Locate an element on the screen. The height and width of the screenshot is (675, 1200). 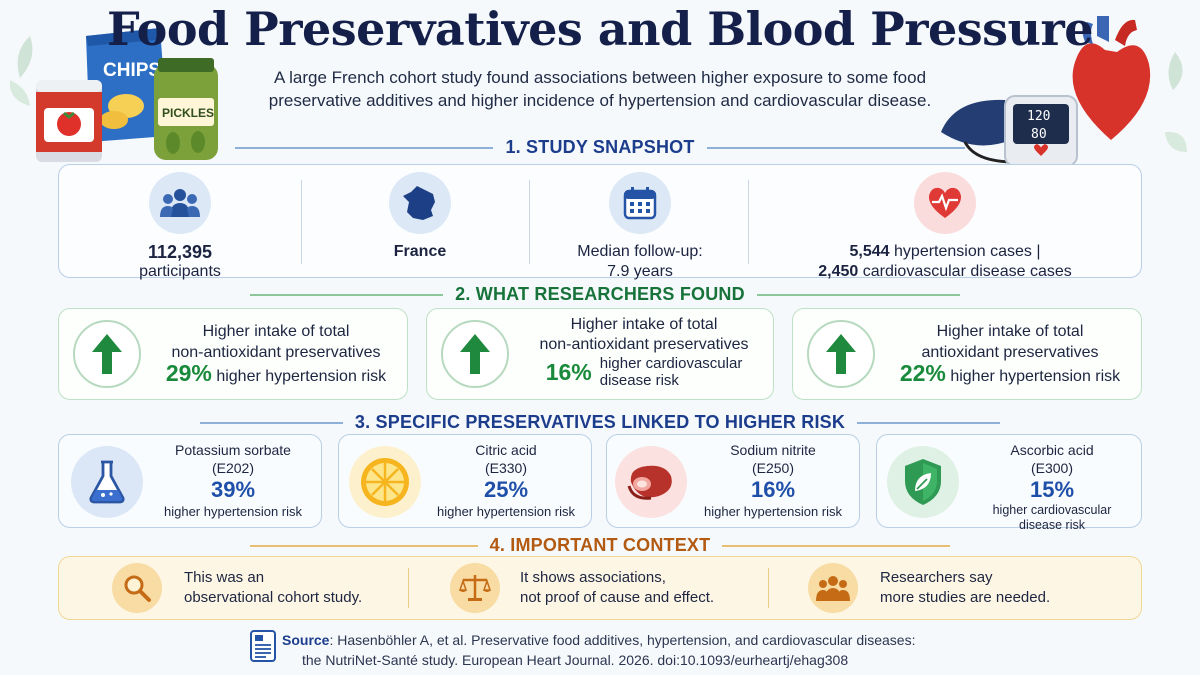
country-label: France is located at coordinates (420, 251).